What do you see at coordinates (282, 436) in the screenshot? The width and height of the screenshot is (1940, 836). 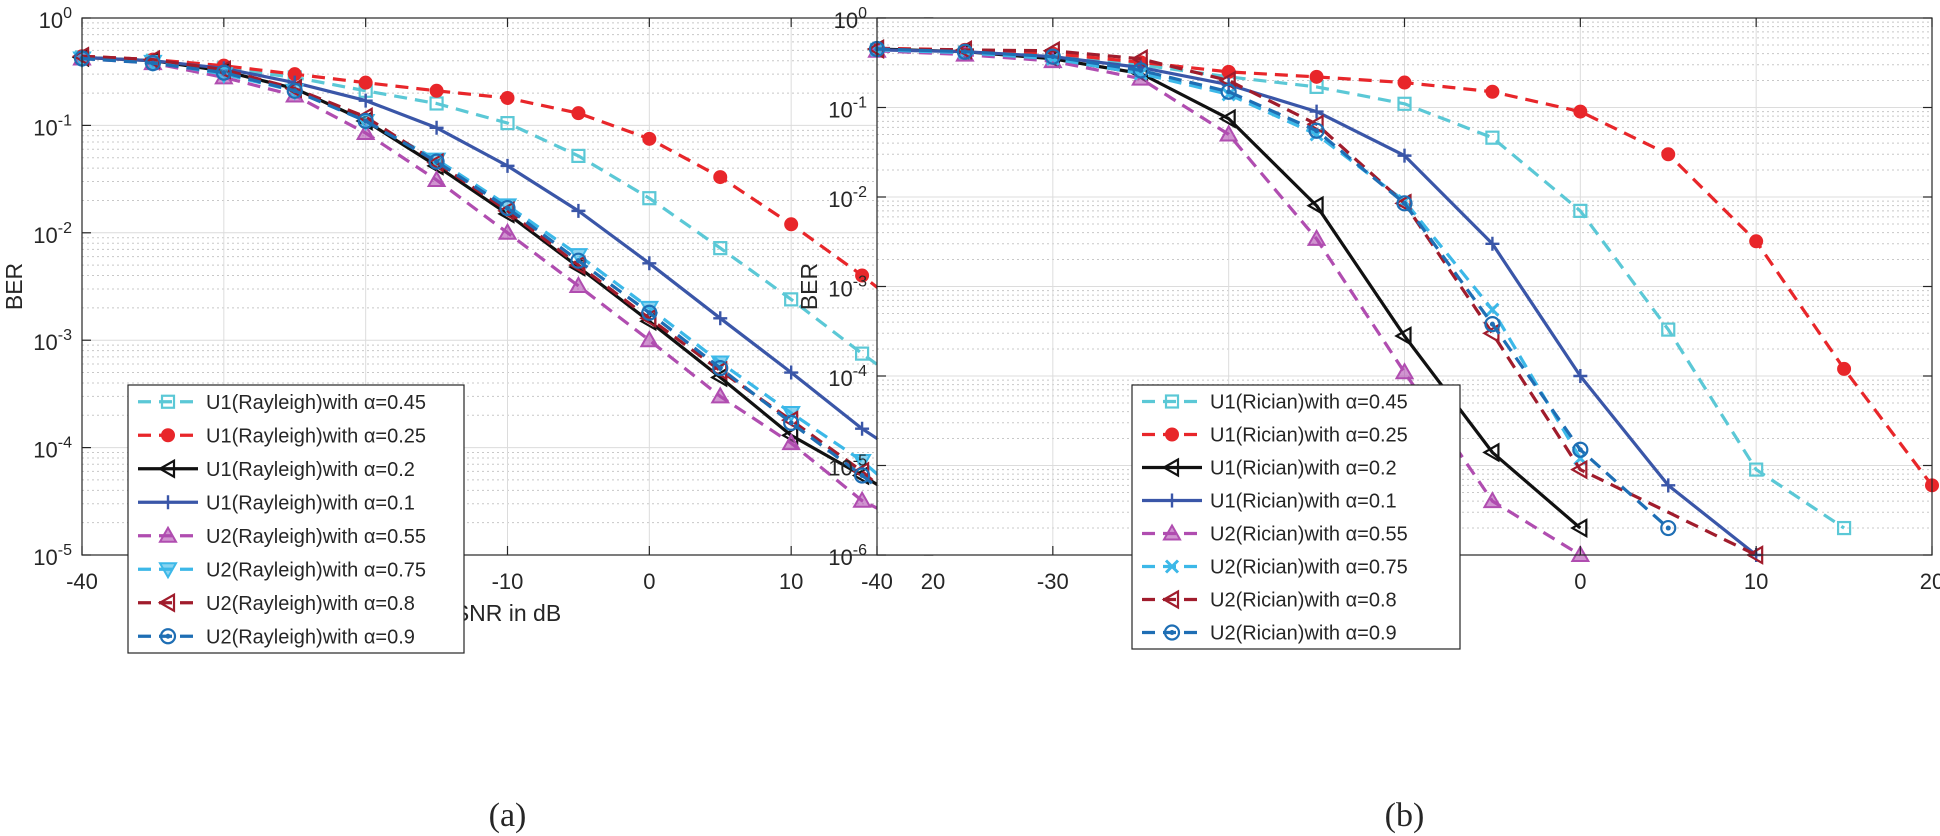 I see `legend-item-2: U1(Rayleigh)with α=0.25` at bounding box center [282, 436].